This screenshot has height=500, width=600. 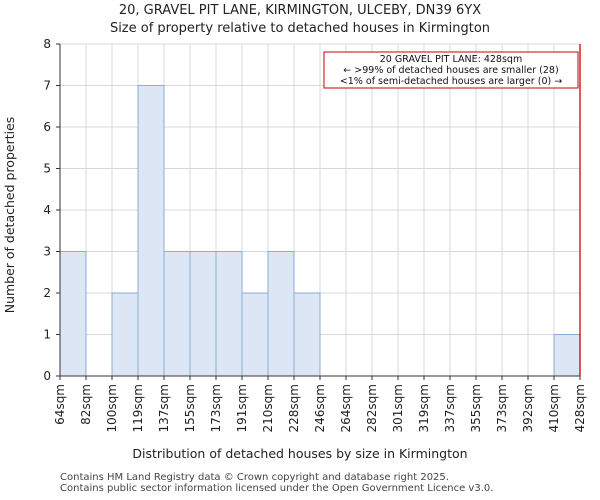 What do you see at coordinates (554, 408) in the screenshot?
I see `x-tick-label-410sqm: 410sqm` at bounding box center [554, 408].